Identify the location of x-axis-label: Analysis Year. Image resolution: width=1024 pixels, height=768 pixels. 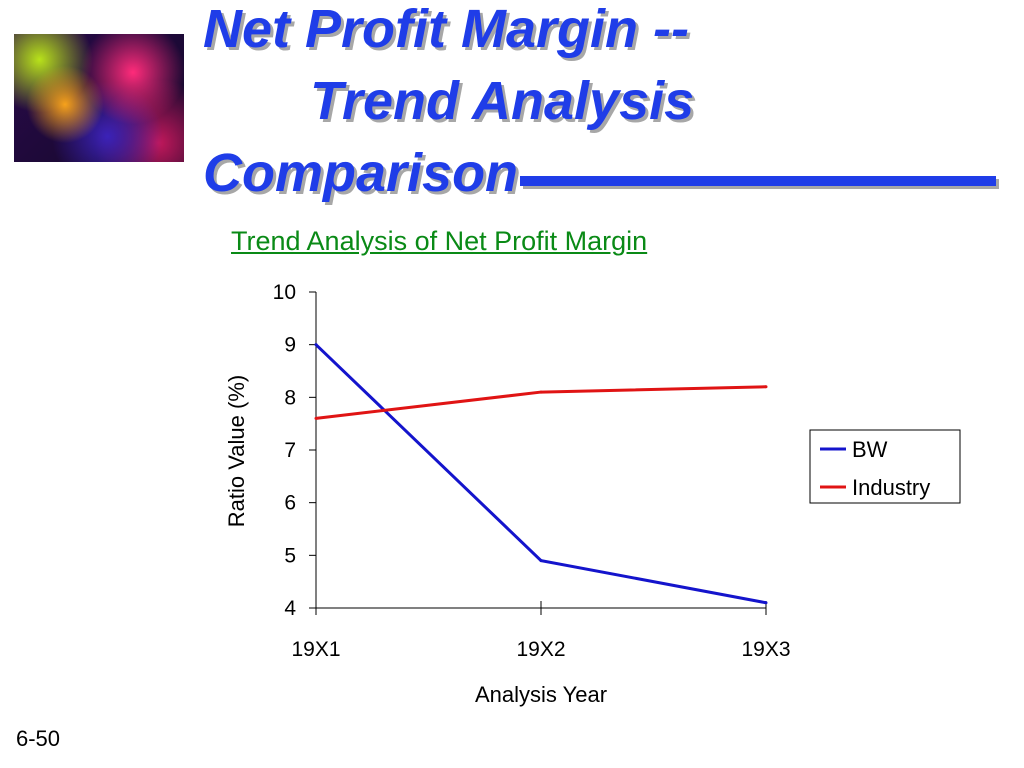
(541, 694).